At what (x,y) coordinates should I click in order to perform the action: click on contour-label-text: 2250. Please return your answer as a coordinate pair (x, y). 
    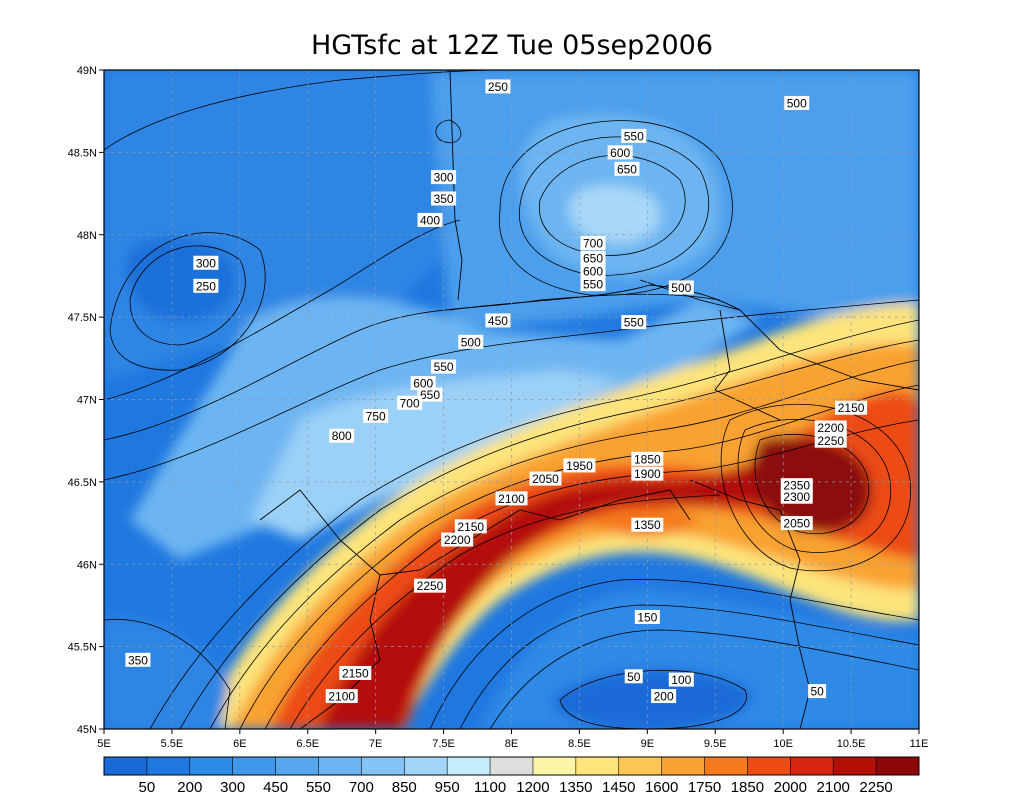
    Looking at the image, I should click on (830, 441).